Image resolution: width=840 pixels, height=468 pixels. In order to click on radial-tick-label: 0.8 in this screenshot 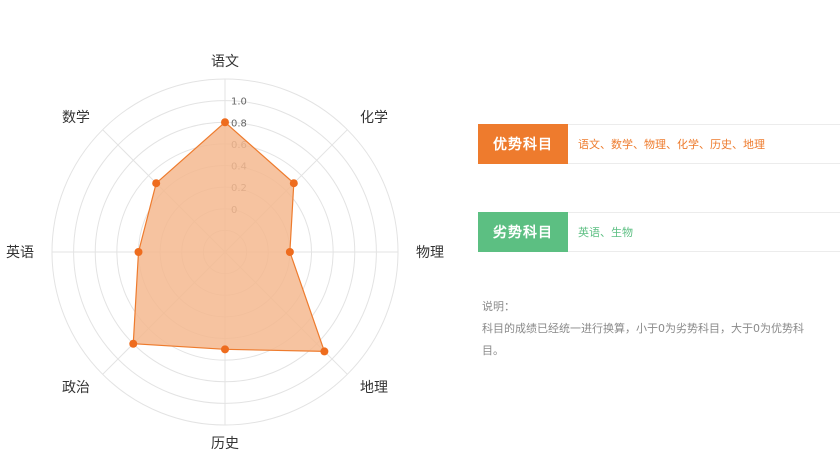, I will do `click(239, 123)`.